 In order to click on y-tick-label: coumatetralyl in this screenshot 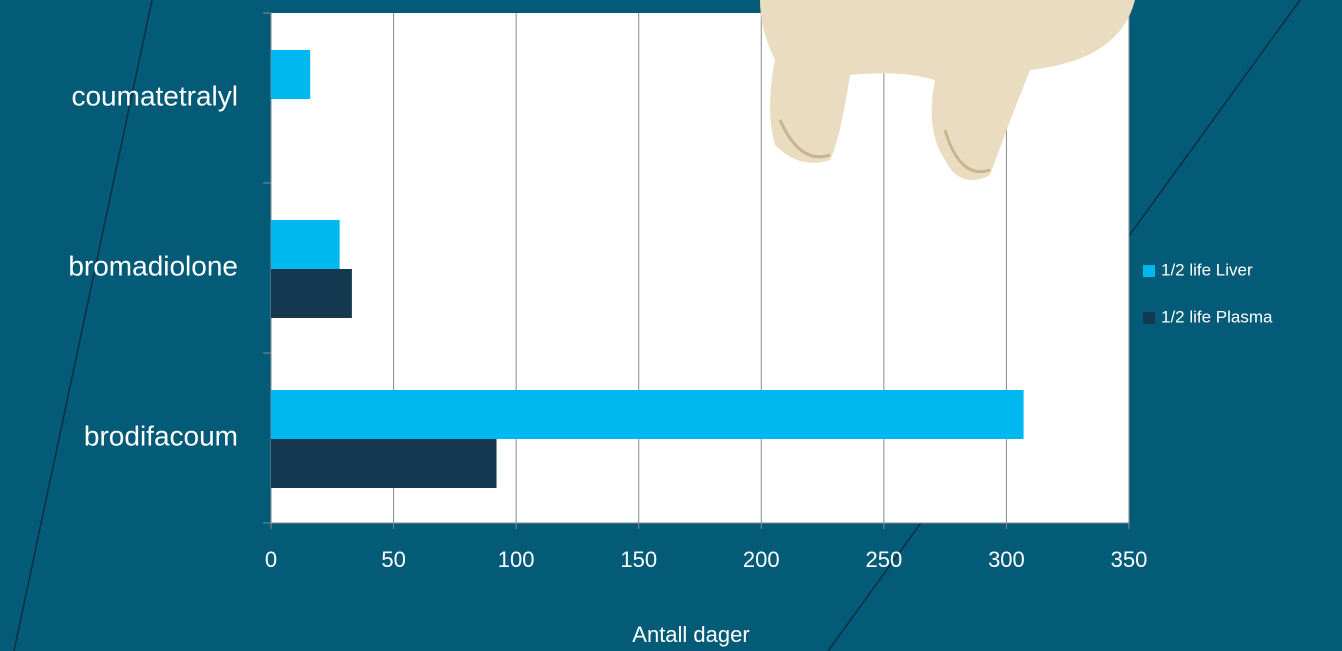, I will do `click(154, 95)`.